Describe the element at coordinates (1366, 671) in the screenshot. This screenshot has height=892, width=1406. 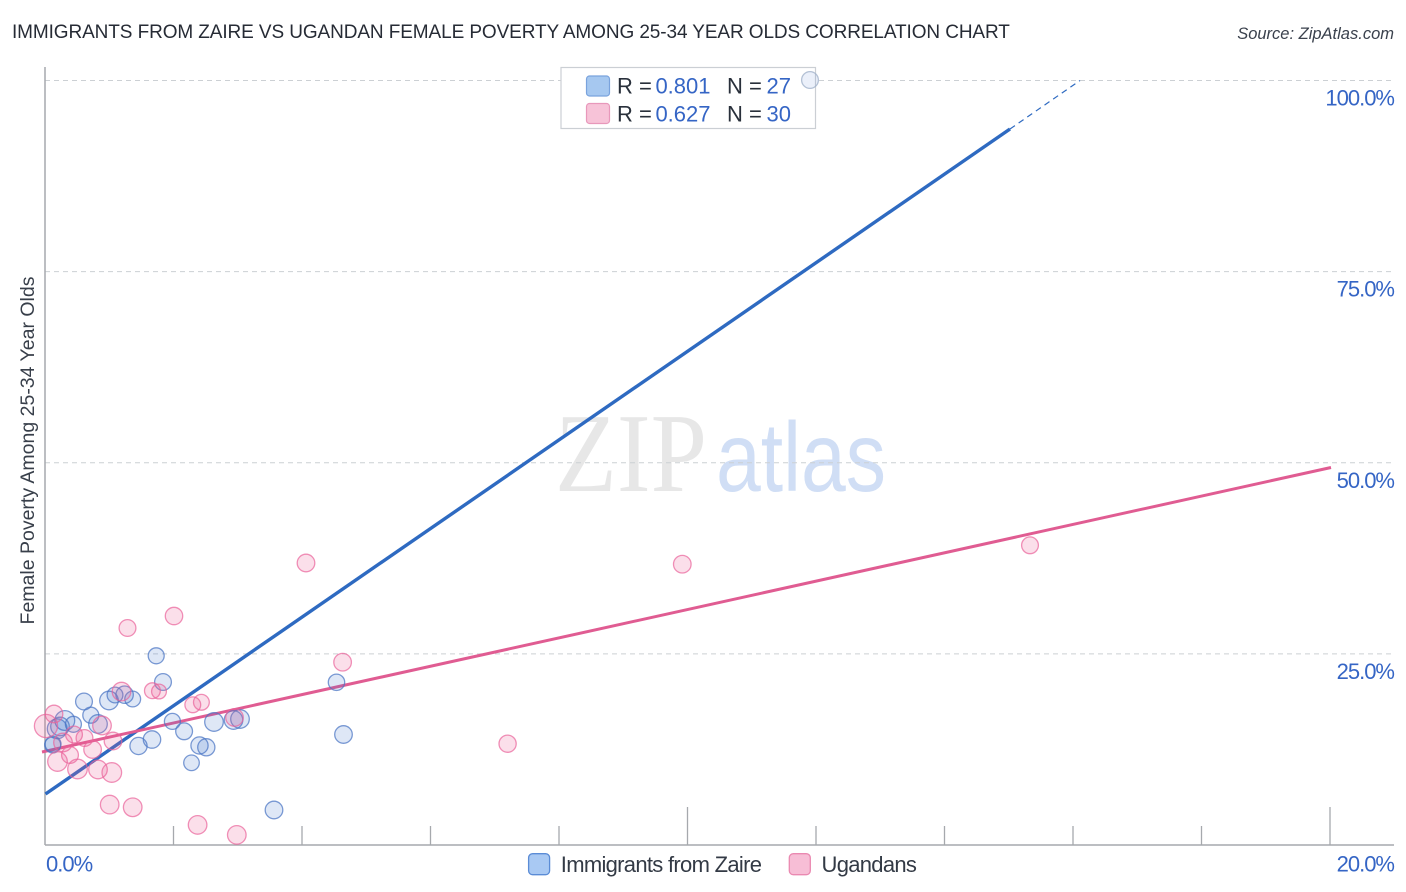
I see `svg-text: 25.0%` at that location.